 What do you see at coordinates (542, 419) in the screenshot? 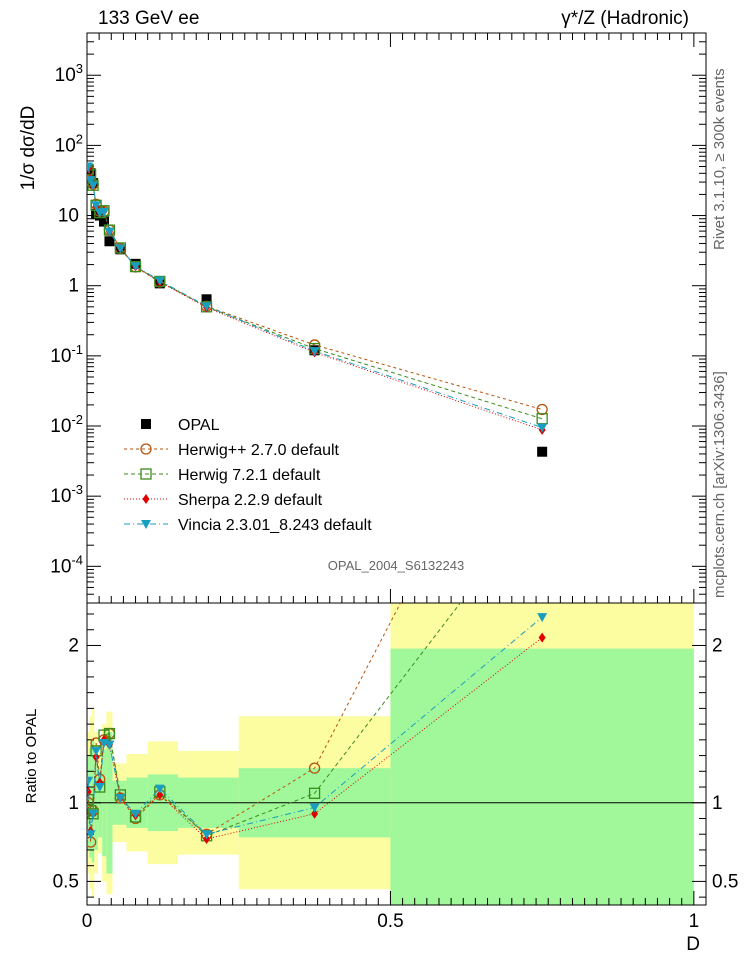
I see `herwig7-main-point` at bounding box center [542, 419].